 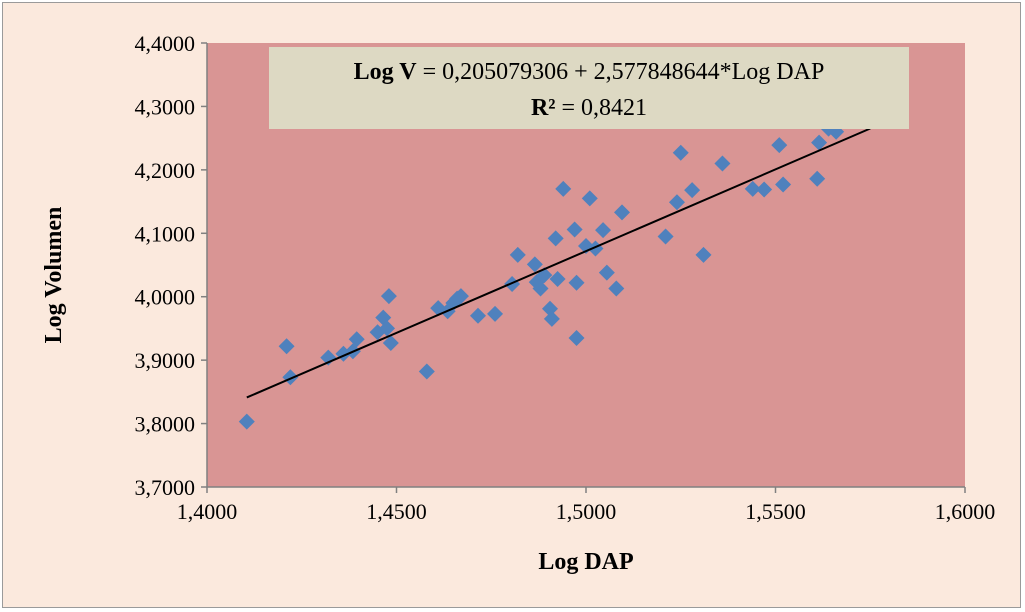 I want to click on y-tick-label: 4,1000, so click(x=165, y=233).